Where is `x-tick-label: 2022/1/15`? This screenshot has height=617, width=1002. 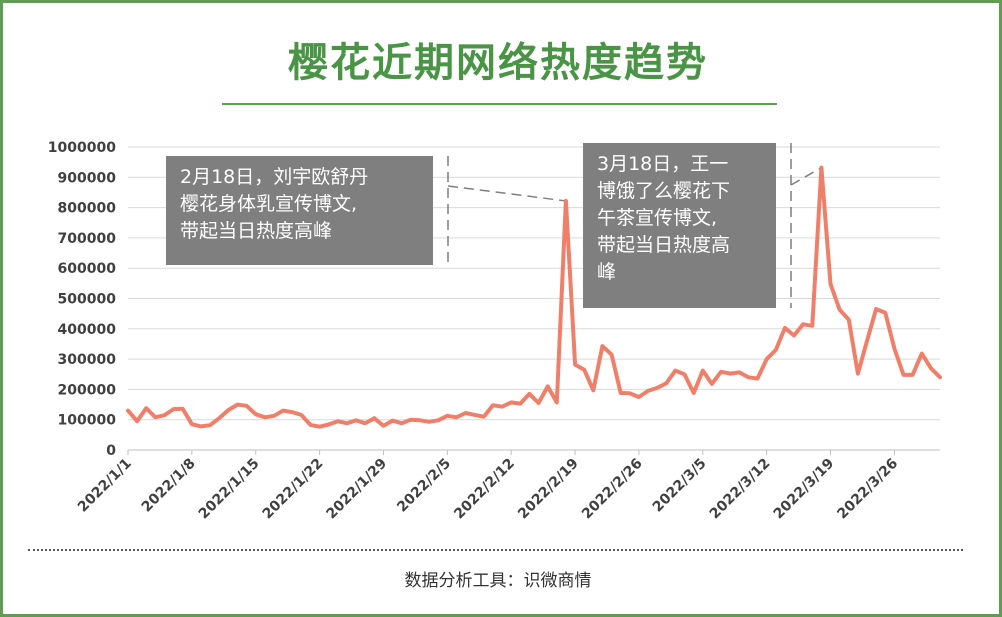
x-tick-label: 2022/1/15 is located at coordinates (229, 489).